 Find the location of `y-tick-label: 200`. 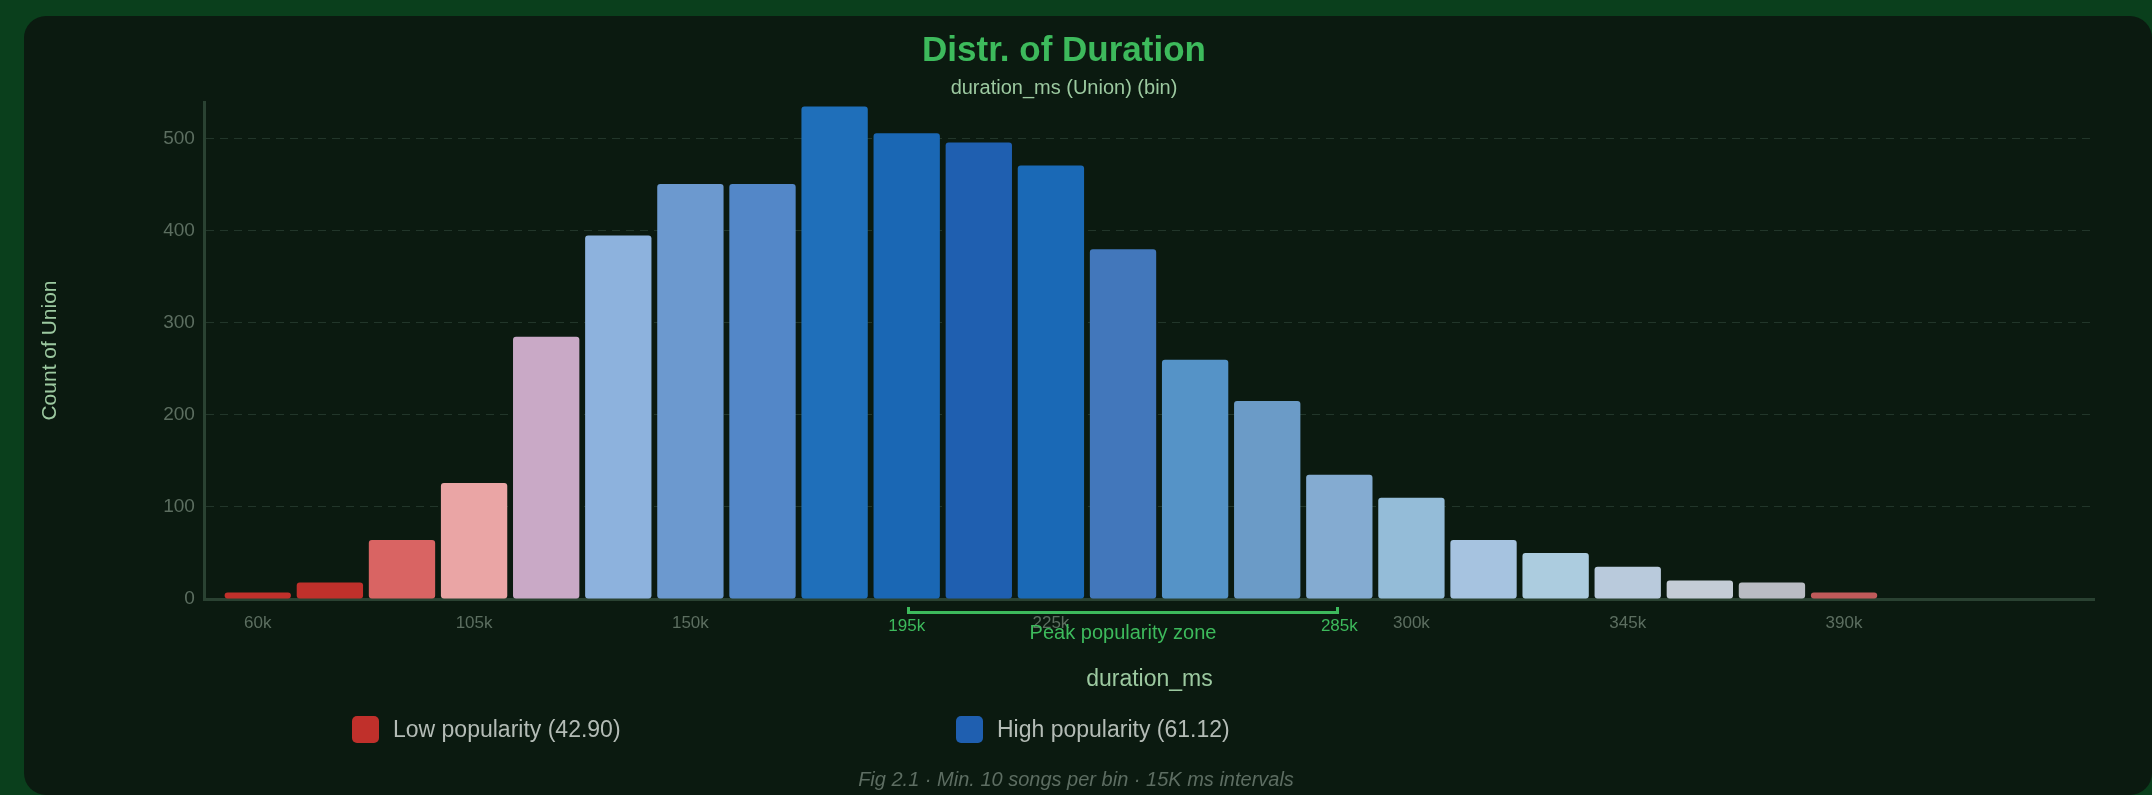

y-tick-label: 200 is located at coordinates (179, 414).